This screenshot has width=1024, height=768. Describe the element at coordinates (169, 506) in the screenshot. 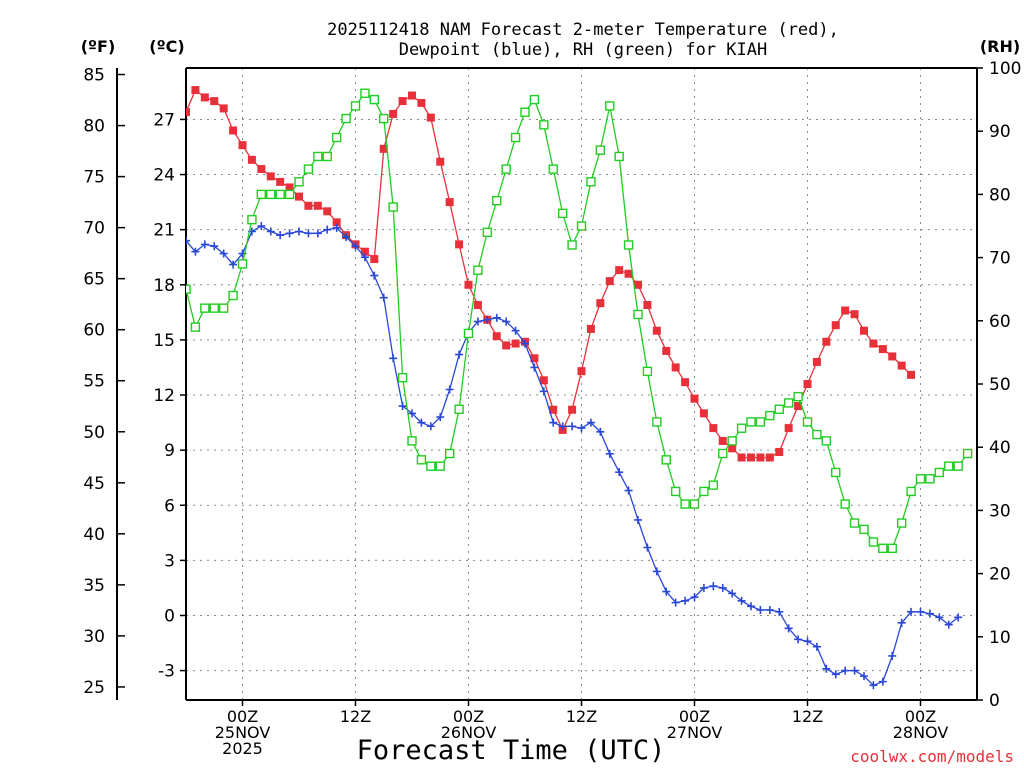

I see `celsius-tick-label: 6` at that location.